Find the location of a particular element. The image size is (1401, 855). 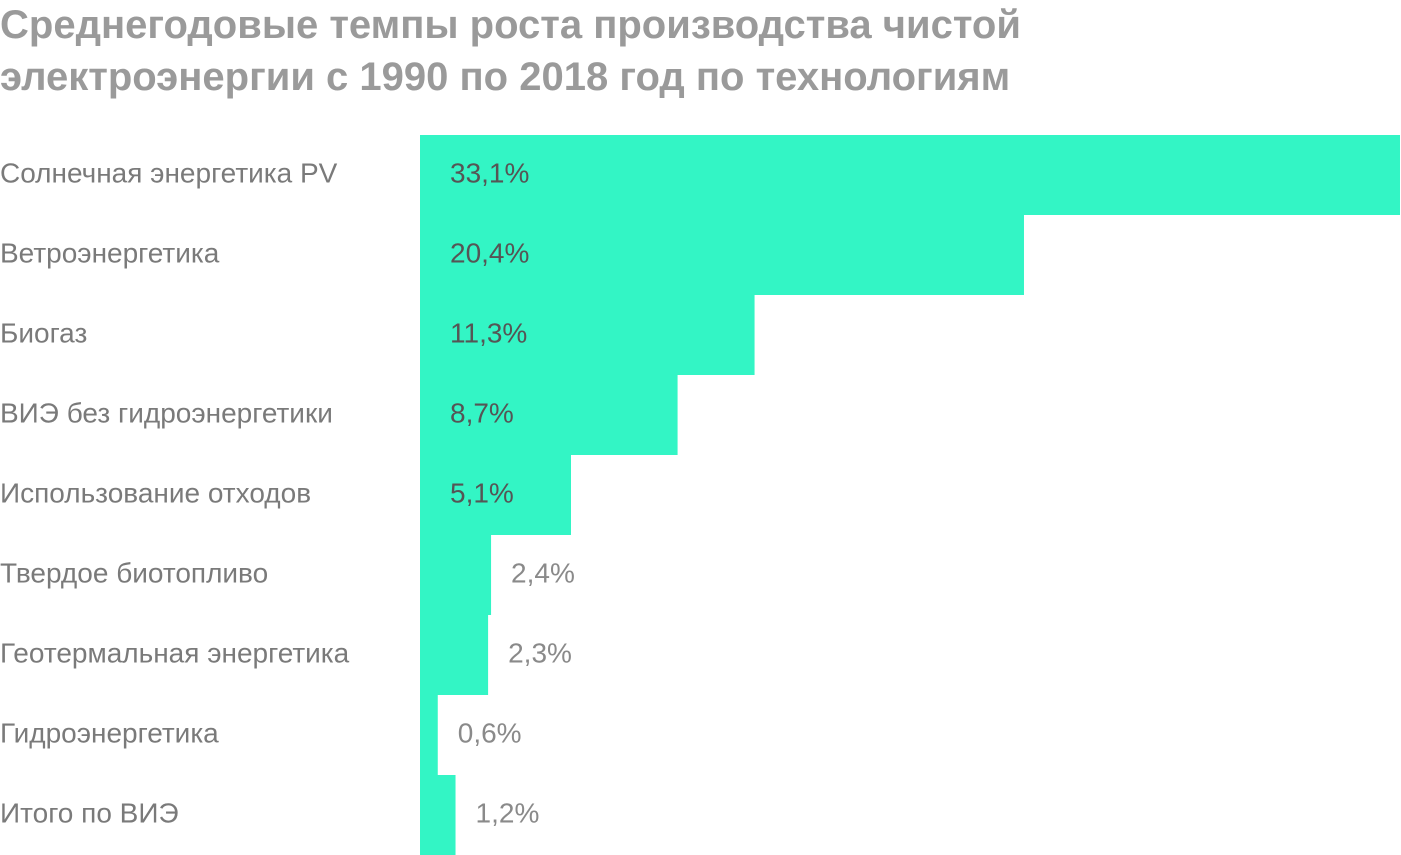

category-label: Ветроэнергетика is located at coordinates (110, 252).